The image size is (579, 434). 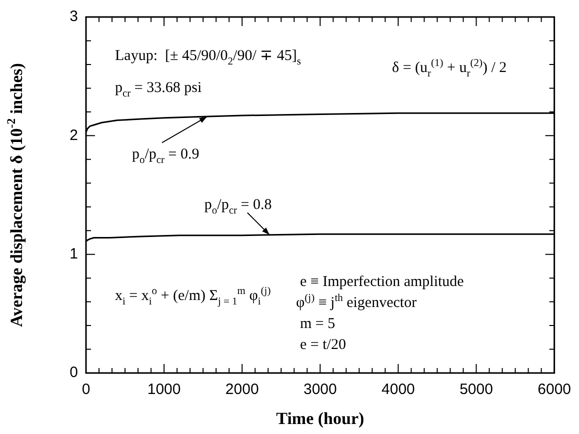 I want to click on x-tick-label: 4000, so click(x=398, y=389).